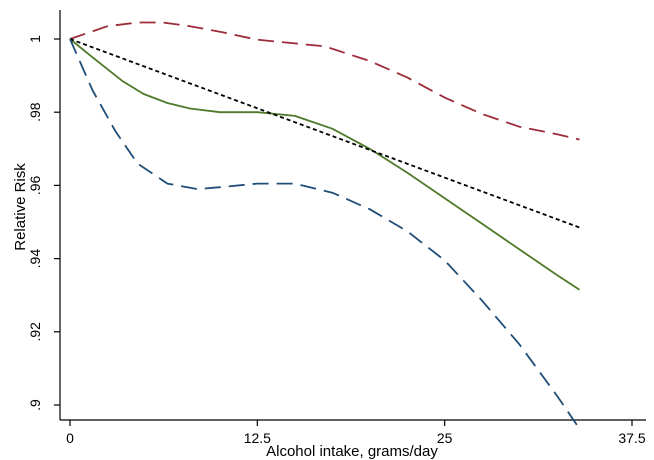  Describe the element at coordinates (35, 39) in the screenshot. I see `y-tick-label: 1` at that location.